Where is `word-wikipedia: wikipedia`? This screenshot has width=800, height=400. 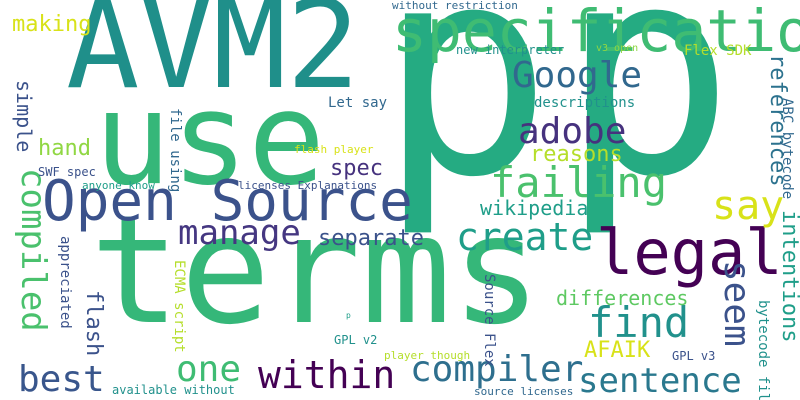 word-wikipedia: wikipedia is located at coordinates (534, 208).